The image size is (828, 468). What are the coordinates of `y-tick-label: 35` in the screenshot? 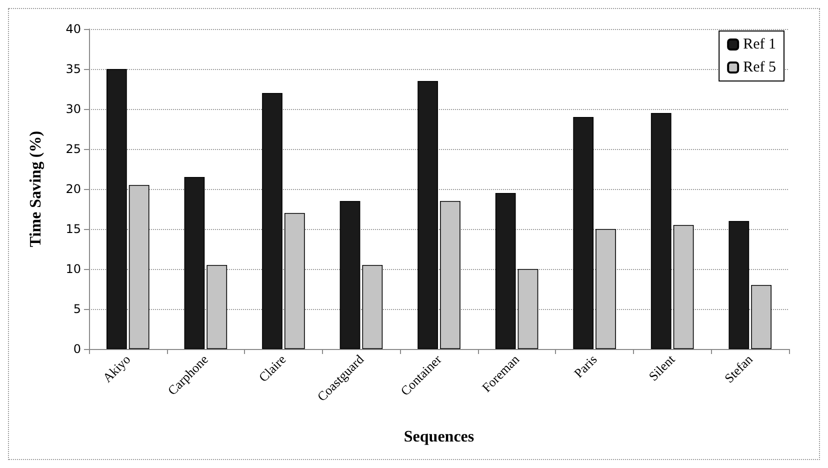 It's located at (73, 69).